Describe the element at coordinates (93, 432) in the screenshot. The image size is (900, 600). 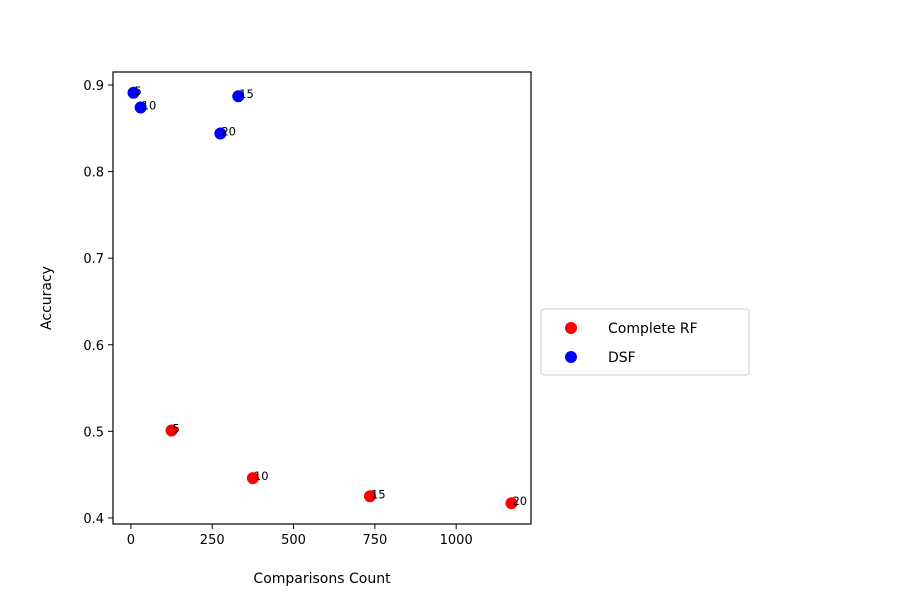
I see `y-tick-label: 0.5` at that location.